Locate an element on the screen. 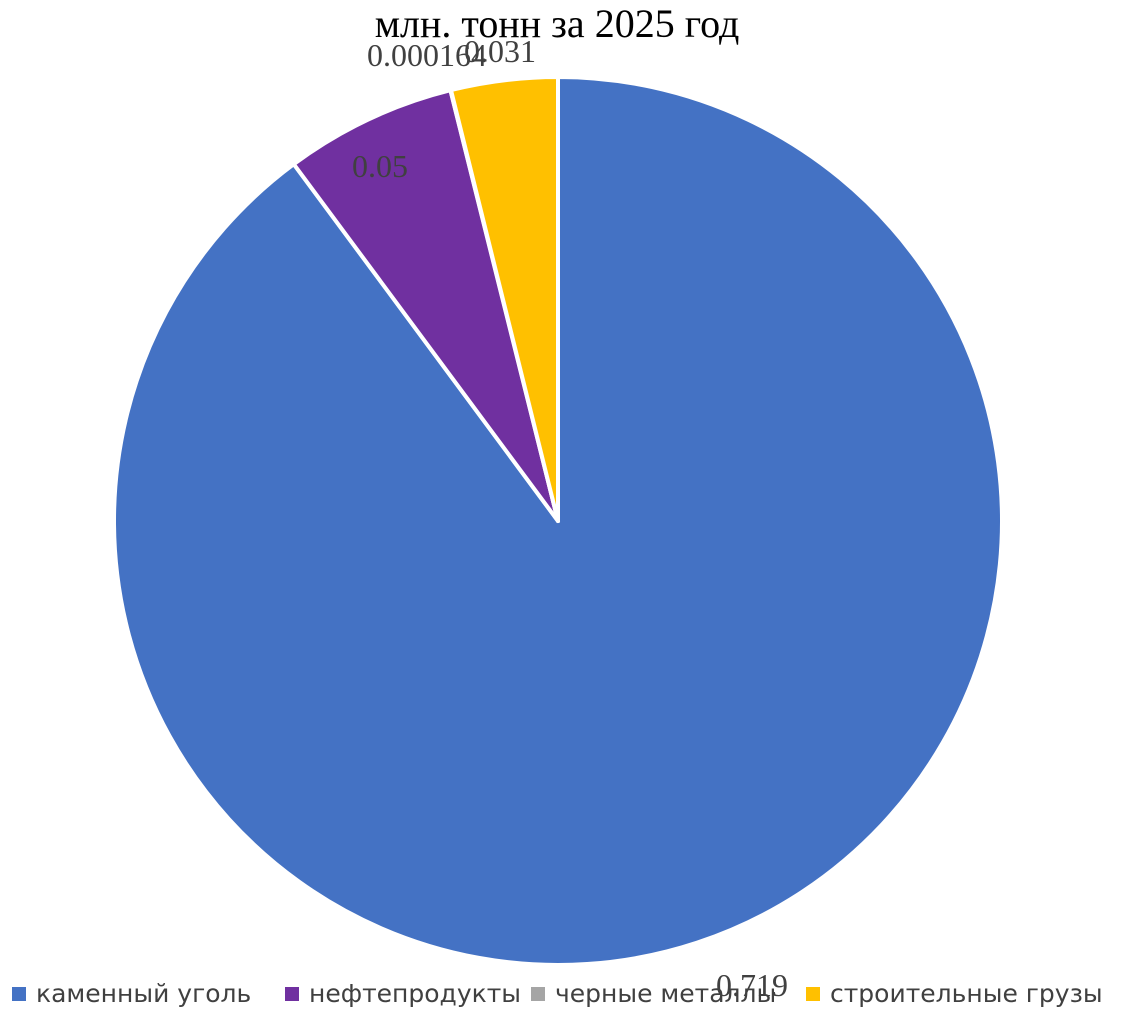 The image size is (1130, 1018). legend-label-4: строительные грузы is located at coordinates (966, 993).